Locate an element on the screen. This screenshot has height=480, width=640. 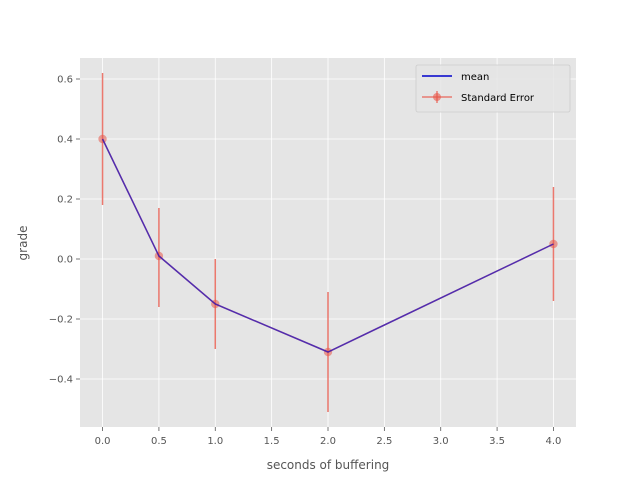
legend-mean-label: mean is located at coordinates (475, 77).